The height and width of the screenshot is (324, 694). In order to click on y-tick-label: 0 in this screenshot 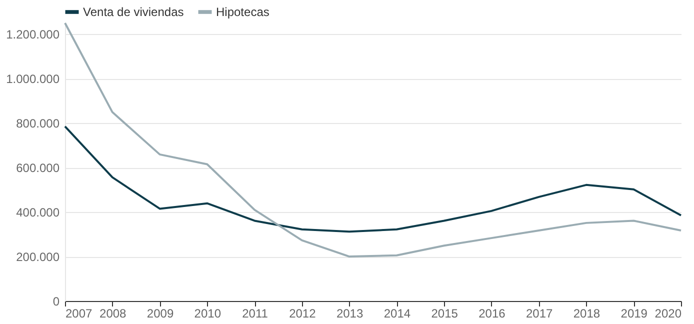, I will do `click(56, 301)`.